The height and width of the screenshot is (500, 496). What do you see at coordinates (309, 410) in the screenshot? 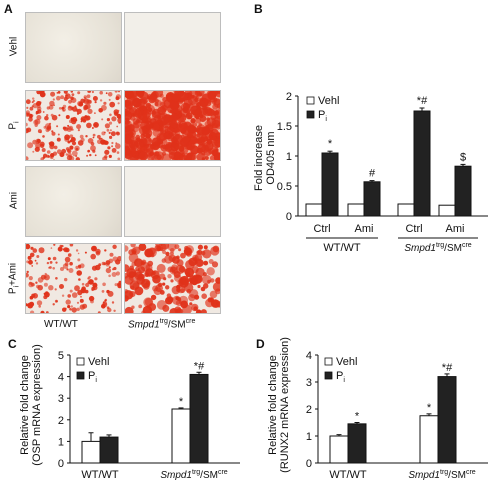
I see `y-tick-label-2: 2` at bounding box center [309, 410].